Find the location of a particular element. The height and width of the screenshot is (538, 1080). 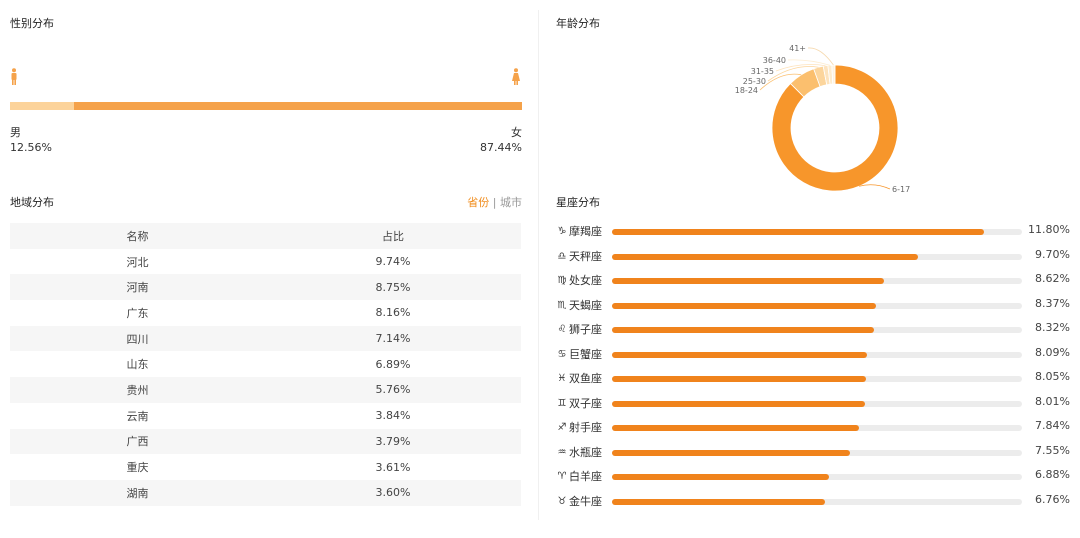

gender-section-title: 性别分布 is located at coordinates (32, 23).